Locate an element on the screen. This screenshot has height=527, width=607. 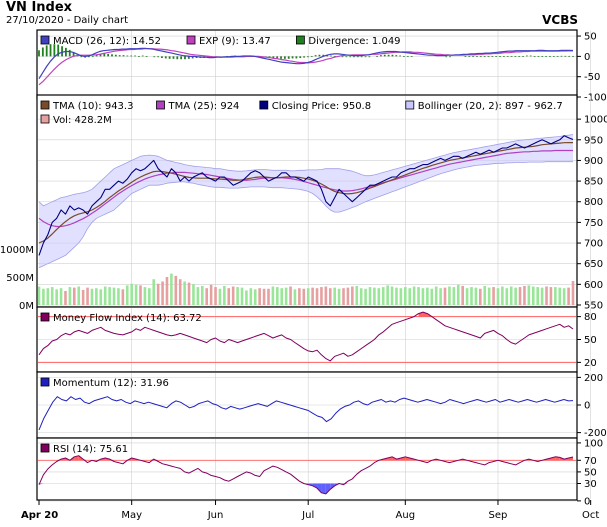
price-tick-label: 800 is located at coordinates (593, 202).